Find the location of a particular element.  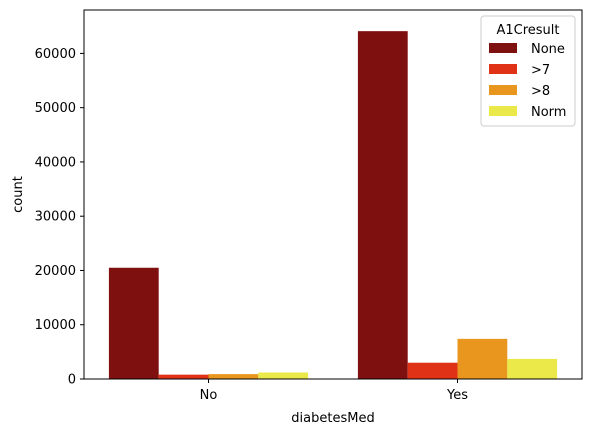

y-tick-label: 50000 is located at coordinates (55, 108).